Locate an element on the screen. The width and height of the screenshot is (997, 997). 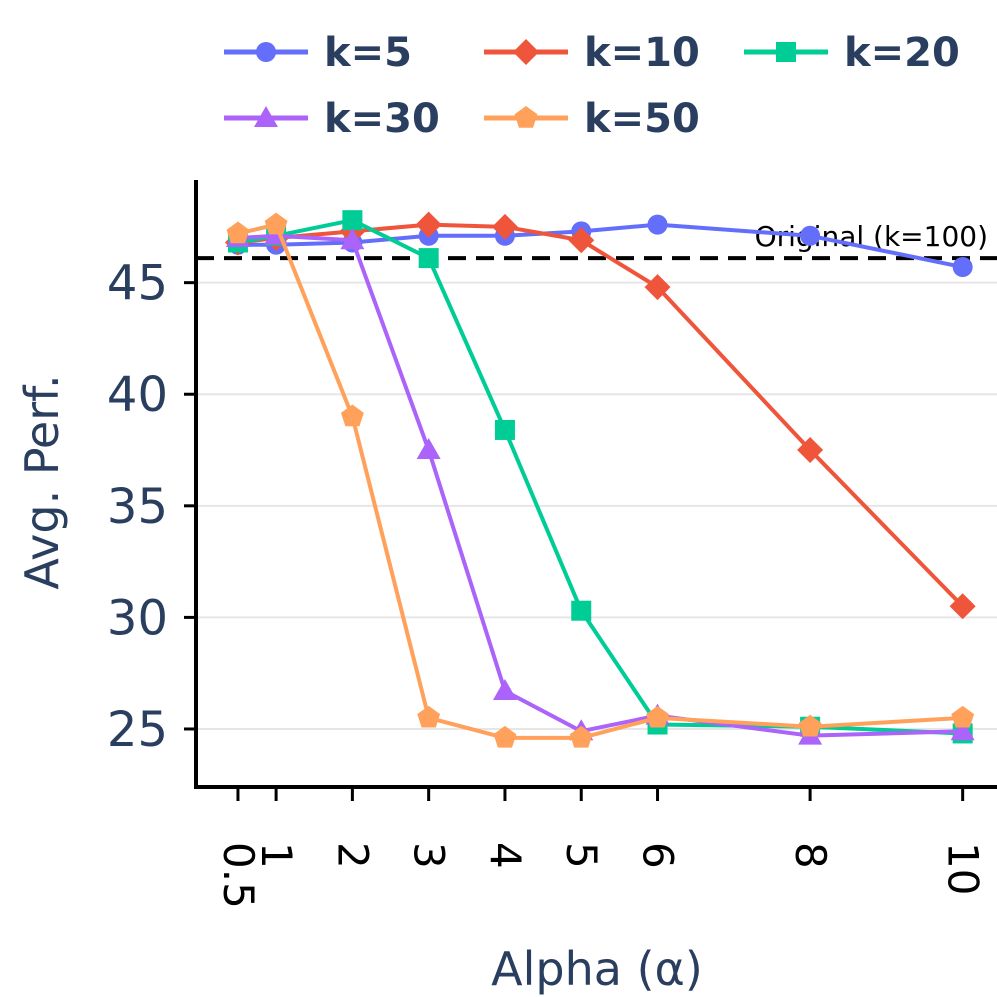
x-axis-title: Alpha (α) is located at coordinates (597, 969).